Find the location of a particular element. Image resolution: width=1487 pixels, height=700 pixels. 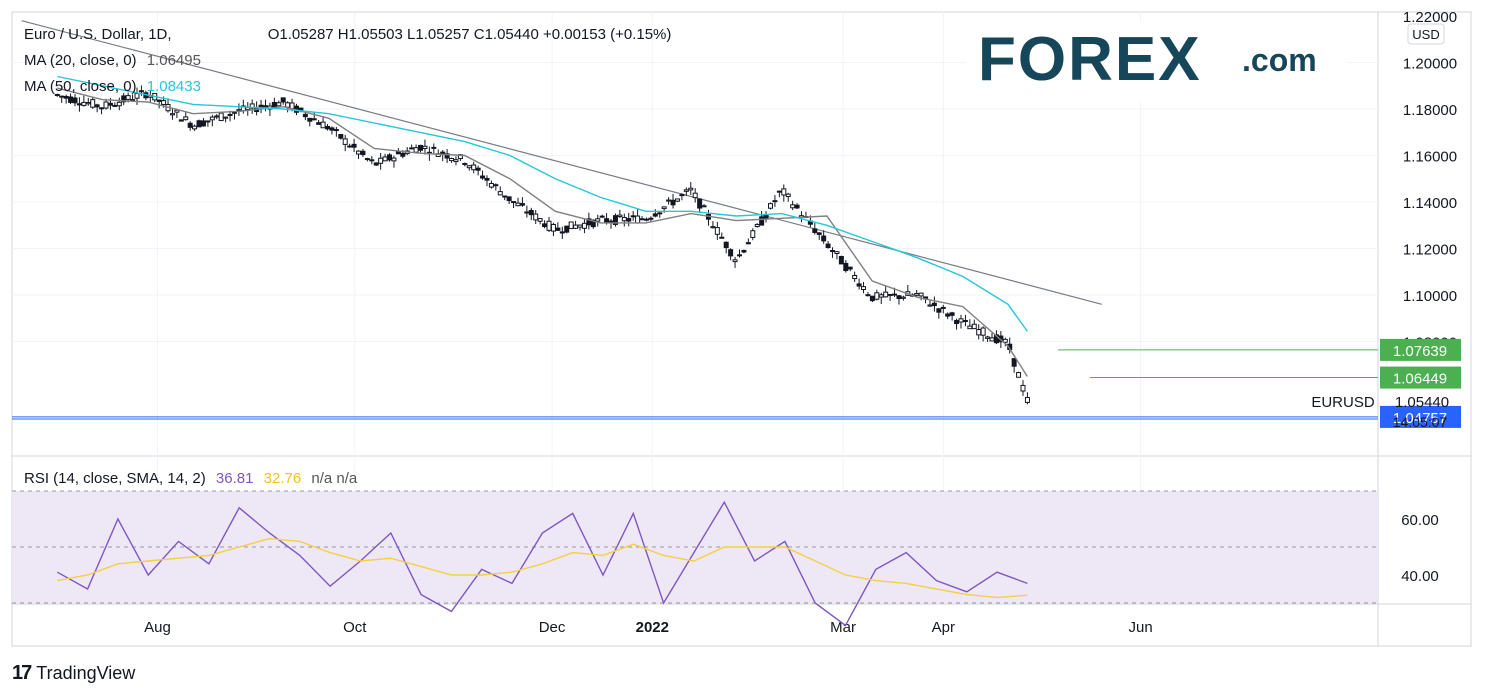

rsi-sma-value: 32.76 is located at coordinates (282, 478).